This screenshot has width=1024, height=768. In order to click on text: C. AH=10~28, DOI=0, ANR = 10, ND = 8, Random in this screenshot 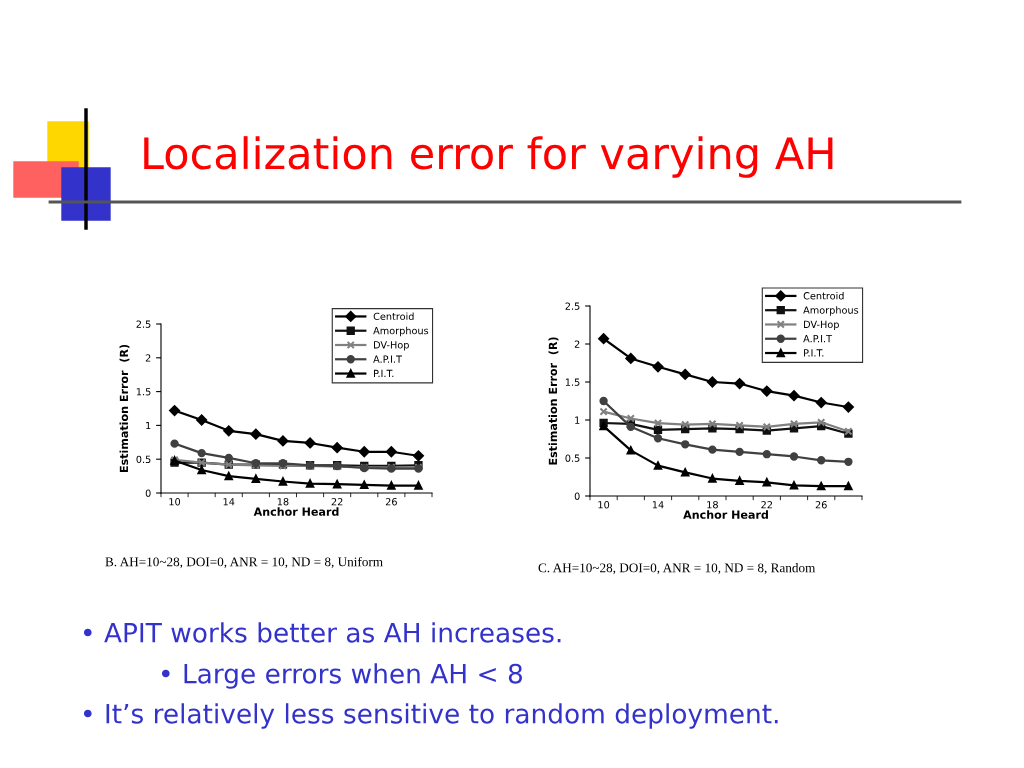, I will do `click(677, 569)`.